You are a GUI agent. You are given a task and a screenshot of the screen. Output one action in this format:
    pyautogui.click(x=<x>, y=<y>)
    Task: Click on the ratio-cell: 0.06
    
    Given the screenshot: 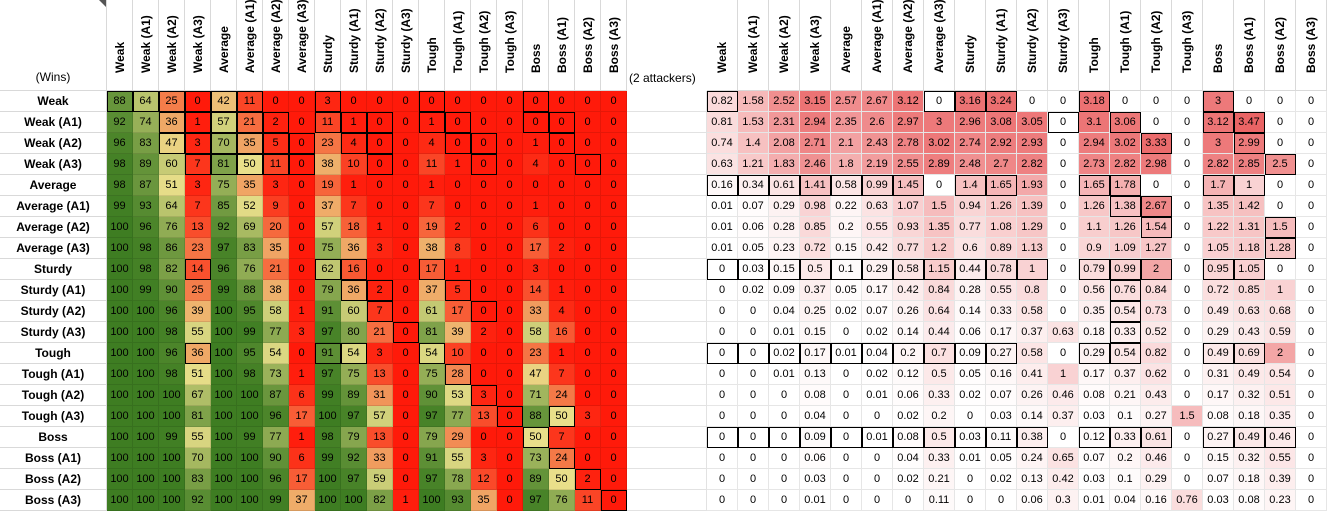 What is the action you would take?
    pyautogui.click(x=970, y=332)
    